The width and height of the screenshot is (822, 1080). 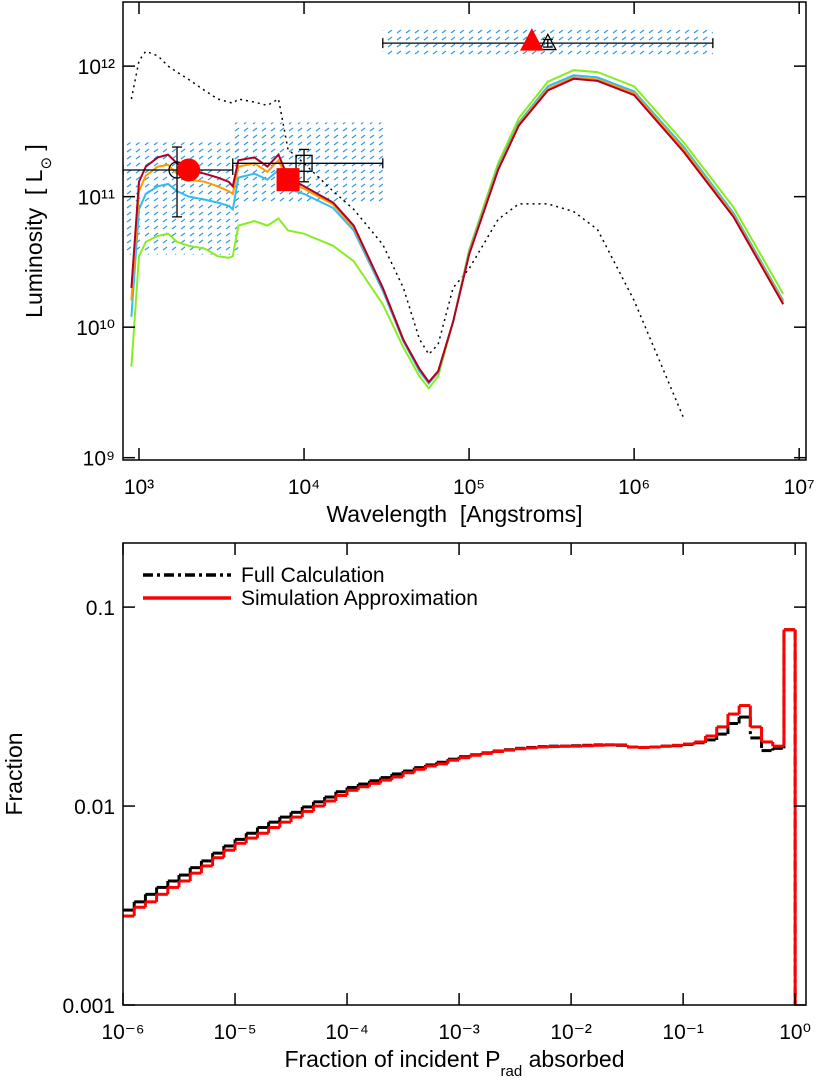 I want to click on label-part: Luminosity [ L, so click(x=34, y=243).